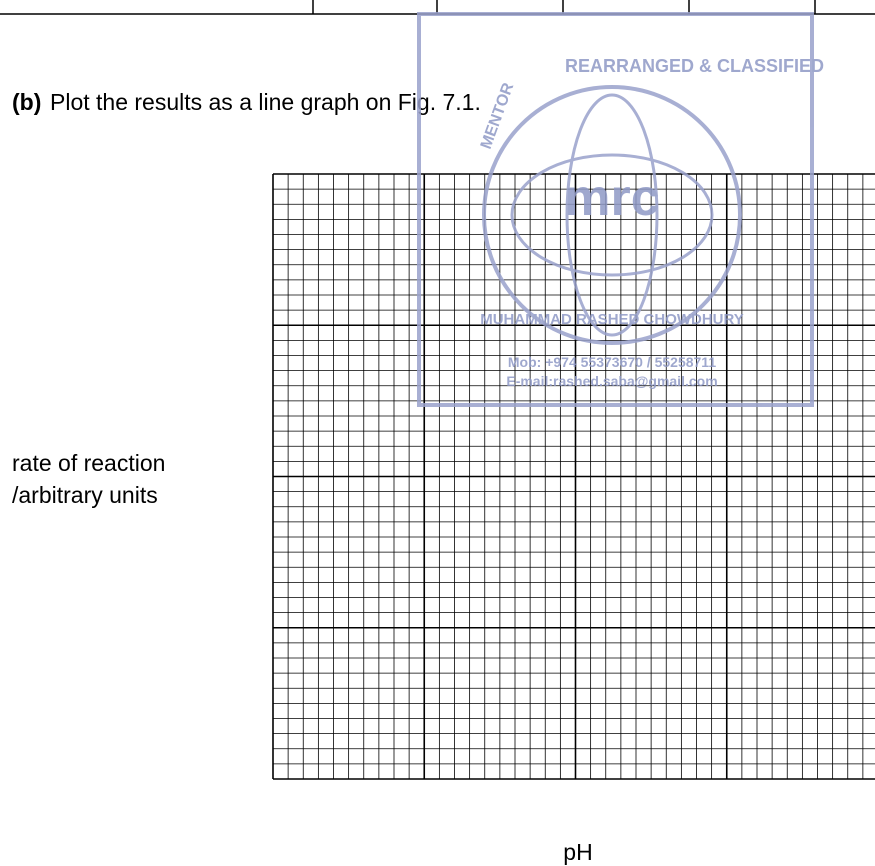 The image size is (875, 866). What do you see at coordinates (85, 495) in the screenshot?
I see `y-axis-label: /arbitrary units` at bounding box center [85, 495].